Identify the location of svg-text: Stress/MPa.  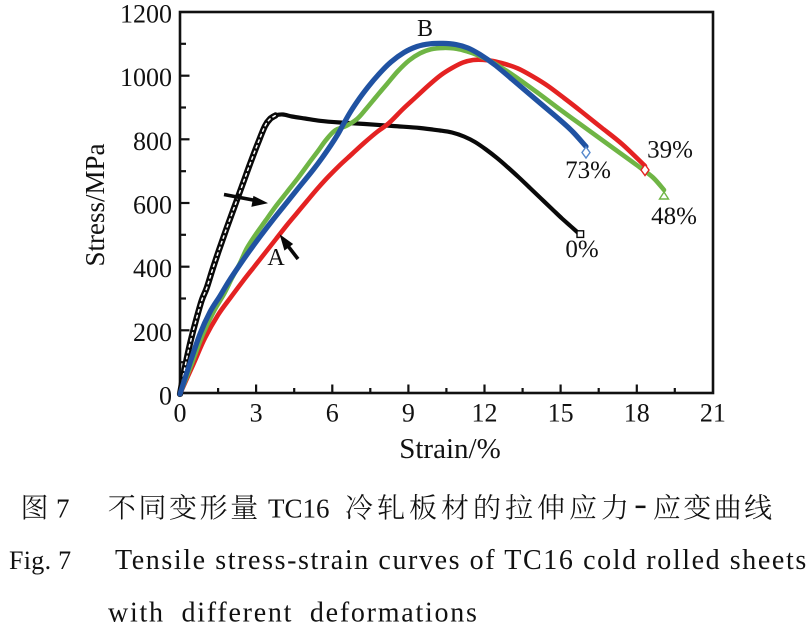
(95, 204).